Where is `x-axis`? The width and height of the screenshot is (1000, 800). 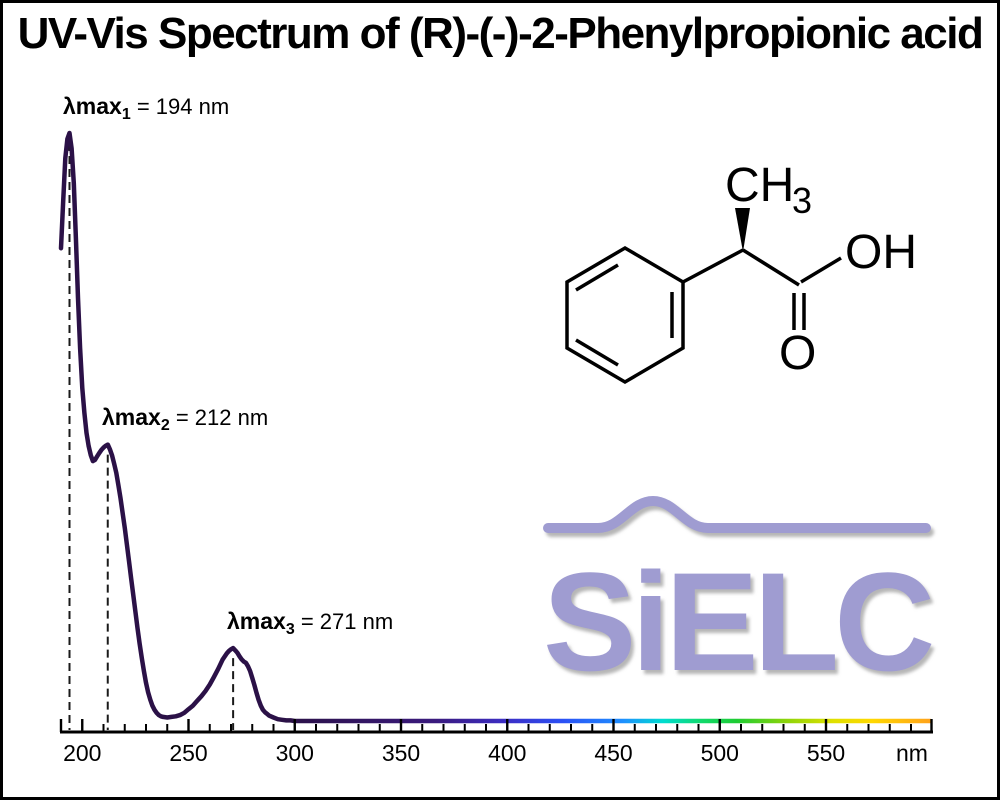 x-axis is located at coordinates (496, 726).